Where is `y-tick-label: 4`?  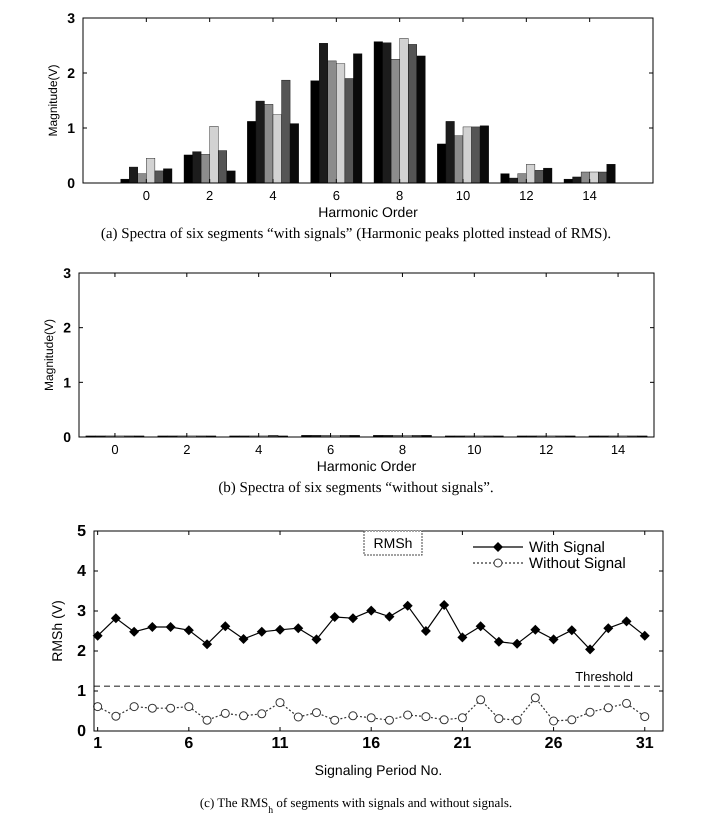 y-tick-label: 4 is located at coordinates (81, 571).